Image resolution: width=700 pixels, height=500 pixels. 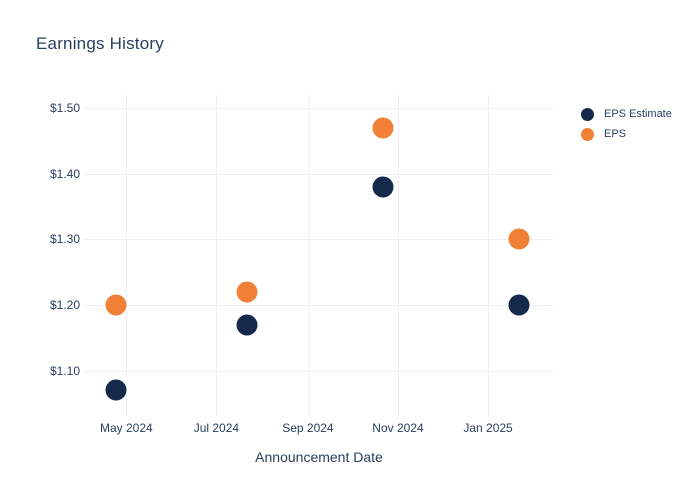 I want to click on legend-item-eps: EPS, so click(x=626, y=134).